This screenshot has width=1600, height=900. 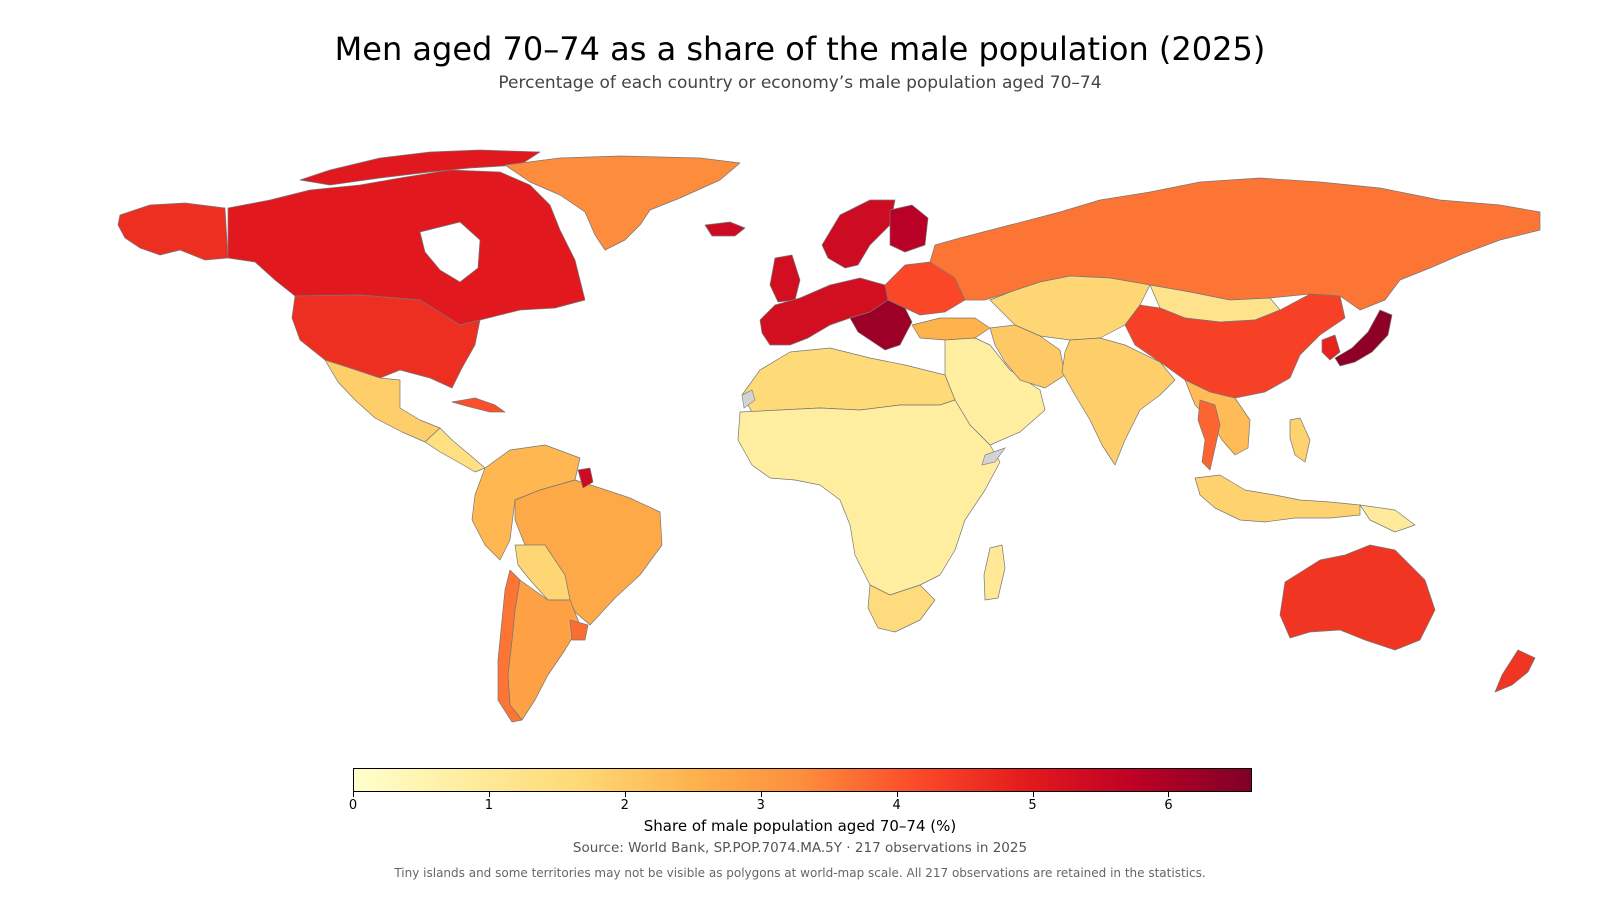 What do you see at coordinates (450, 252) in the screenshot?
I see `hudson-bay` at bounding box center [450, 252].